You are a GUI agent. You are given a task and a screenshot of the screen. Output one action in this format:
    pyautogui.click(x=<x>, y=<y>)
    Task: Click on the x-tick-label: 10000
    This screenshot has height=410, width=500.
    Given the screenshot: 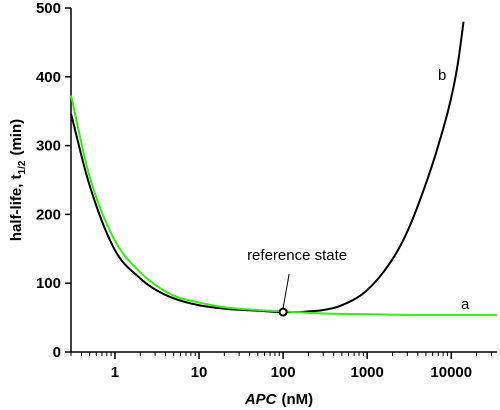 What is the action you would take?
    pyautogui.click(x=451, y=372)
    